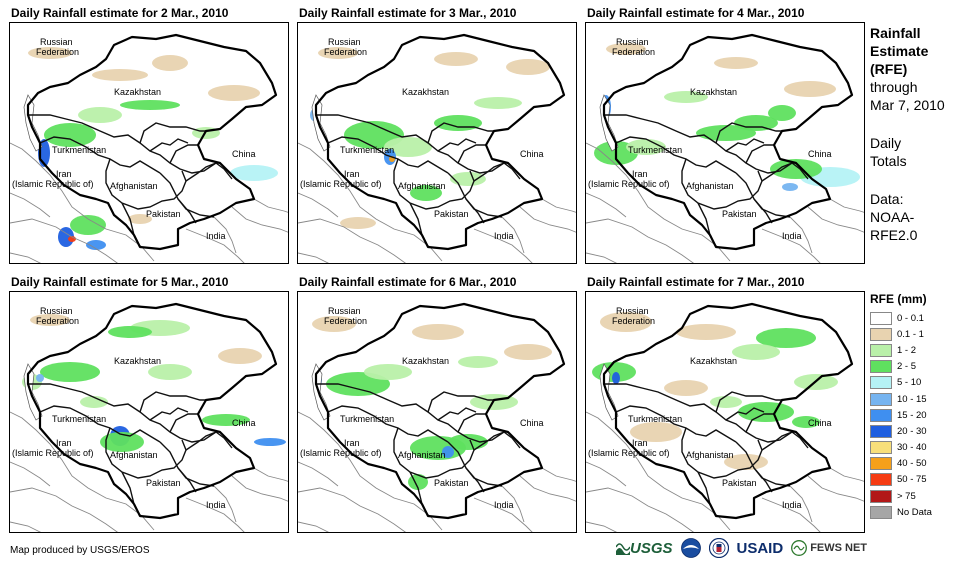 Image resolution: width=965 pixels, height=570 pixels. I want to click on usaid-logo: USAID, so click(760, 548).